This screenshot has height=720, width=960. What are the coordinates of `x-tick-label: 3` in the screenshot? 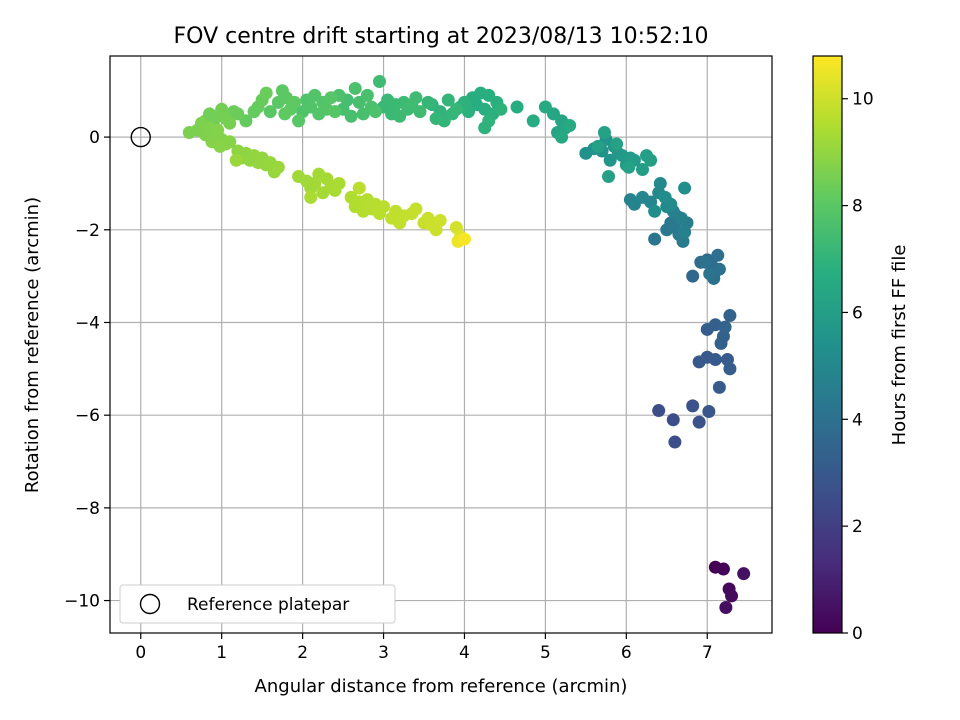 It's located at (383, 653).